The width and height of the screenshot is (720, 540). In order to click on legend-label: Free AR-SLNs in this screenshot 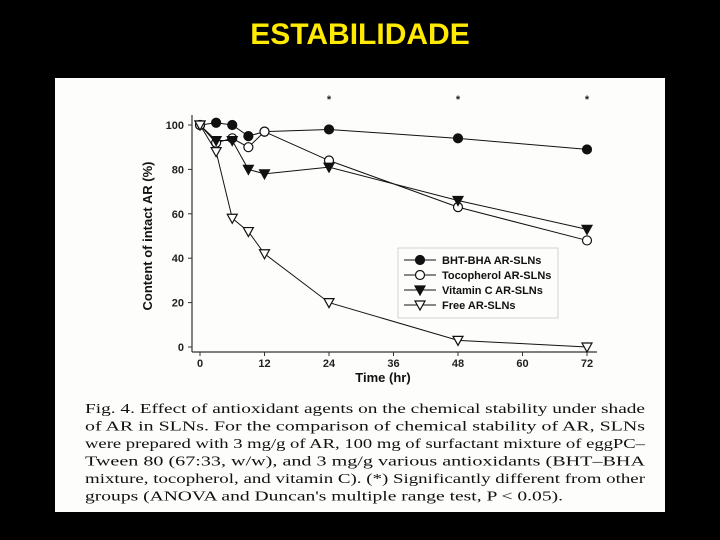, I will do `click(479, 306)`.